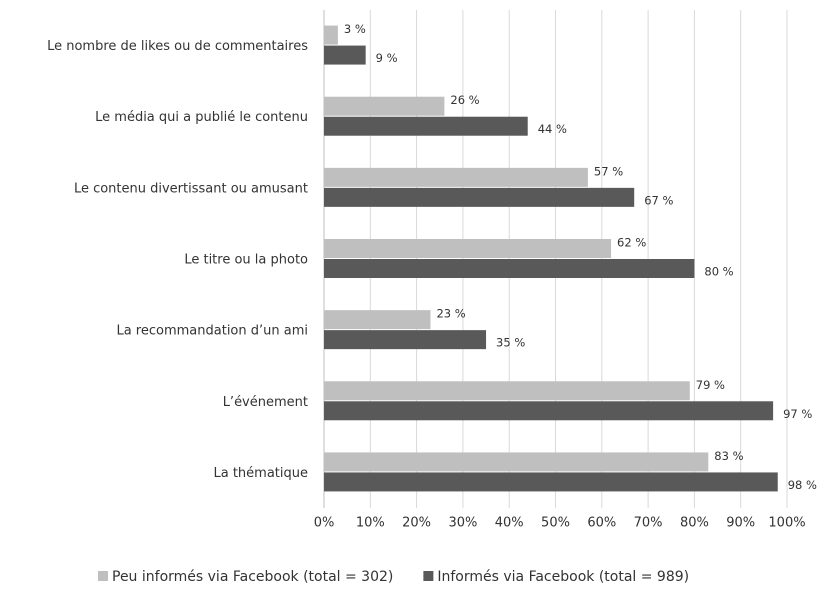 The height and width of the screenshot is (597, 828). What do you see at coordinates (509, 523) in the screenshot?
I see `x-tick-label: 40%` at bounding box center [509, 523].